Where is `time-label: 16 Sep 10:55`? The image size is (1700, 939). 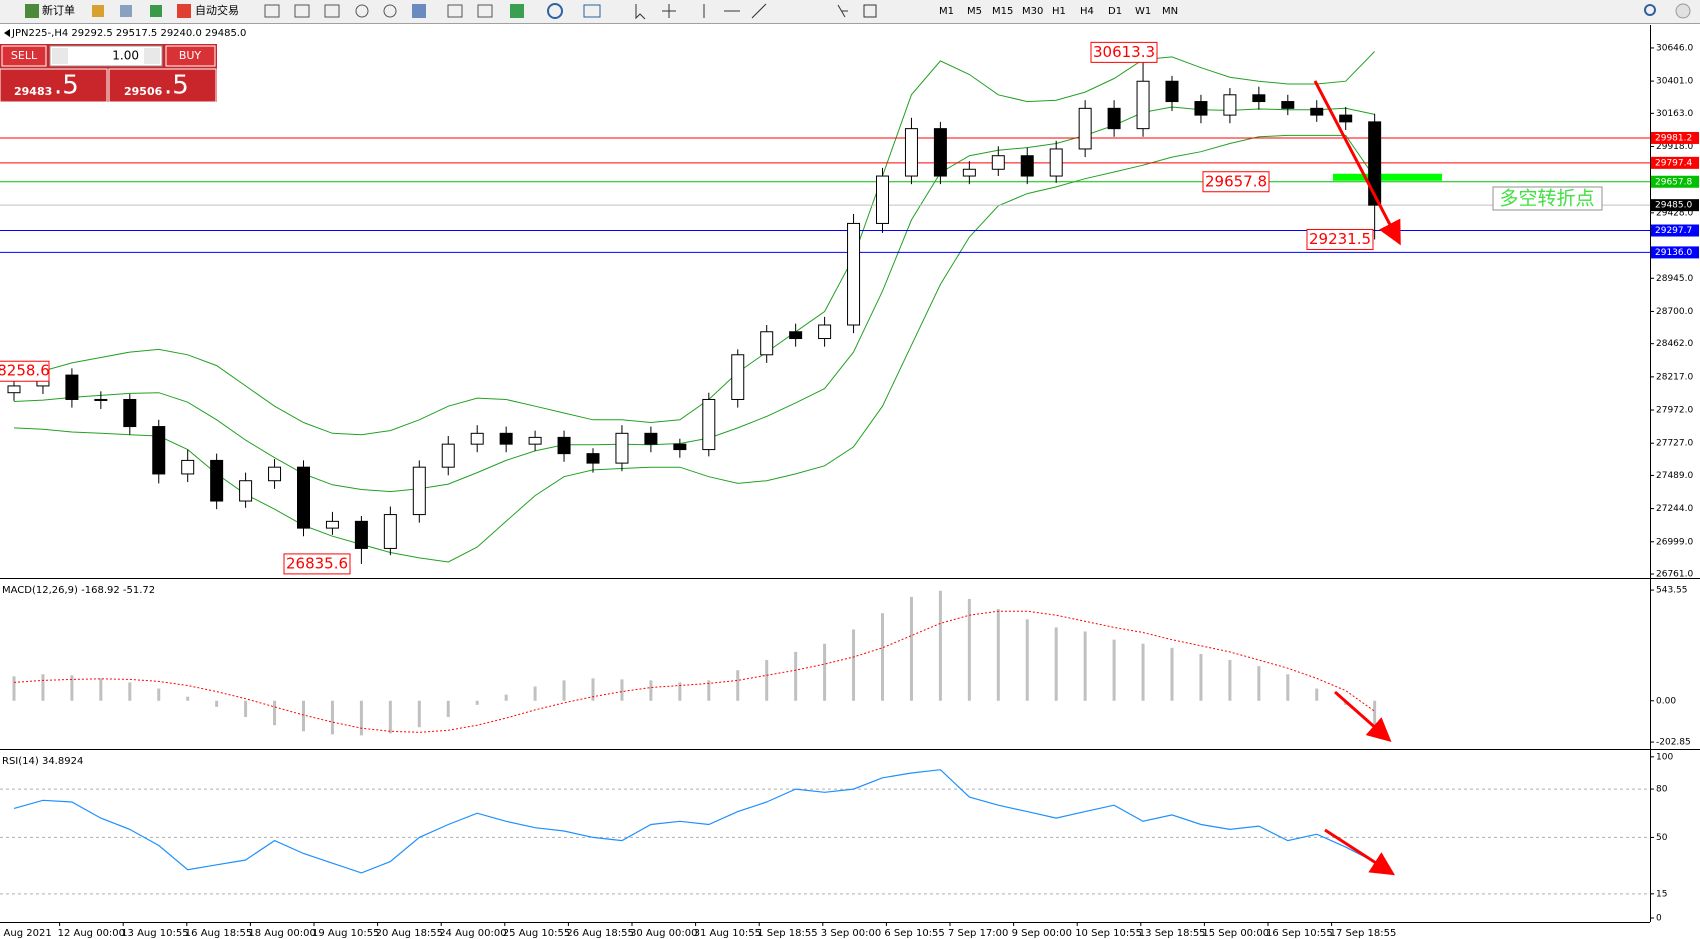 time-label: 16 Sep 10:55 is located at coordinates (1299, 933).